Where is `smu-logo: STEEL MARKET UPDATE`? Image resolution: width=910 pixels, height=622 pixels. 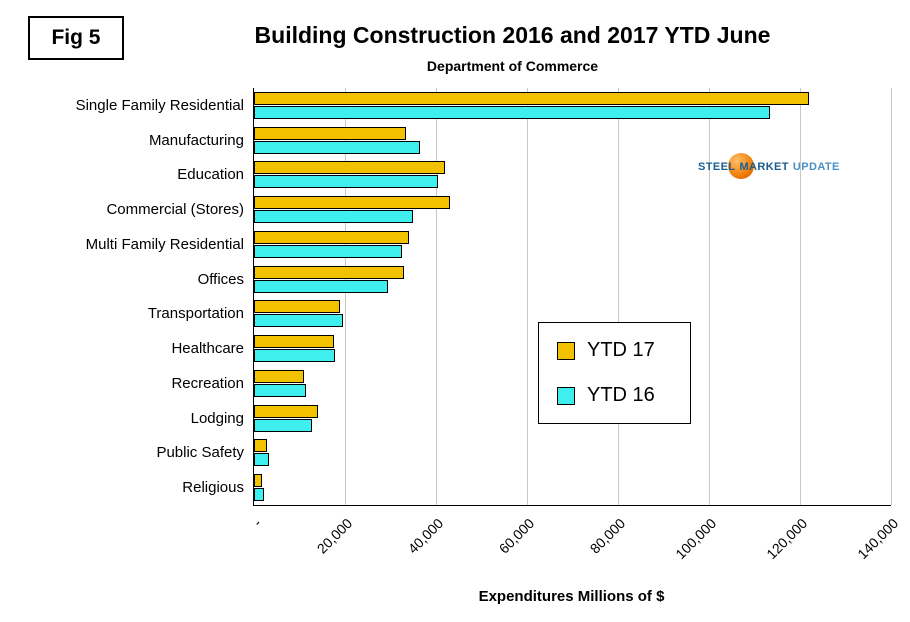
smu-logo: STEEL MARKET UPDATE is located at coordinates (783, 168).